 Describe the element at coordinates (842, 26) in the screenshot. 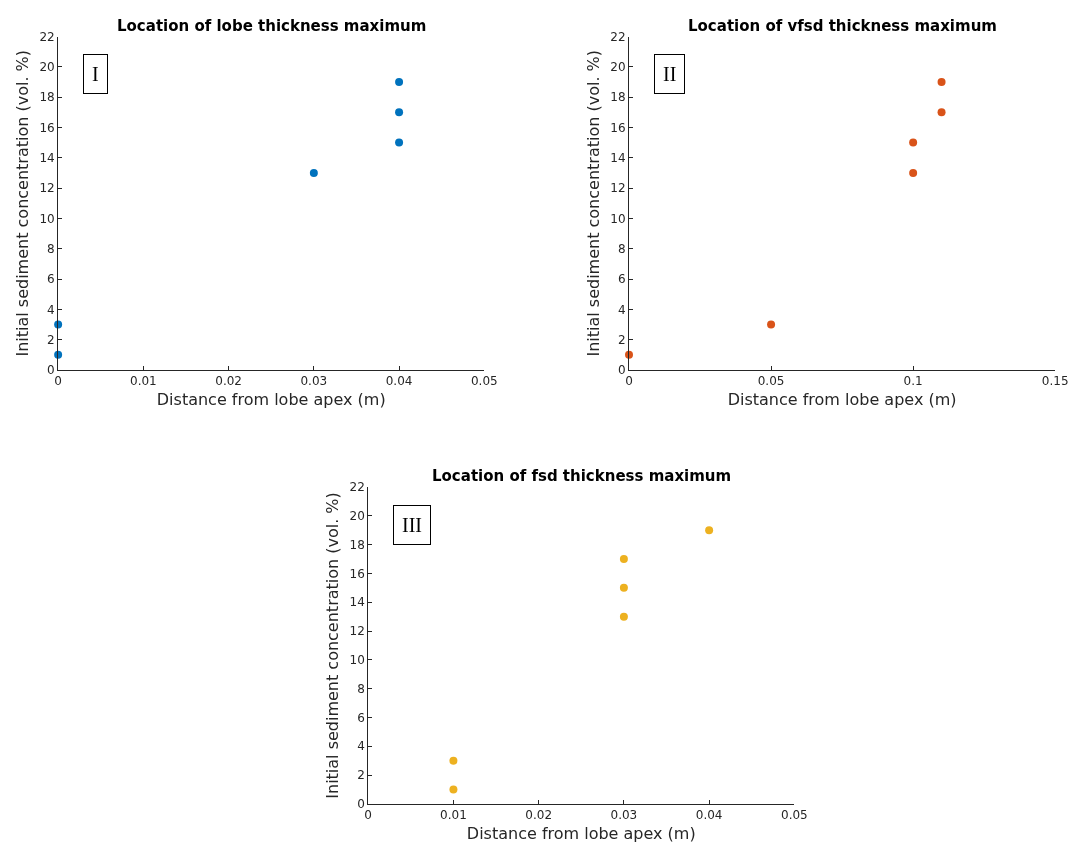

I see `chart-title: Location of vfsd thickness maximum` at that location.